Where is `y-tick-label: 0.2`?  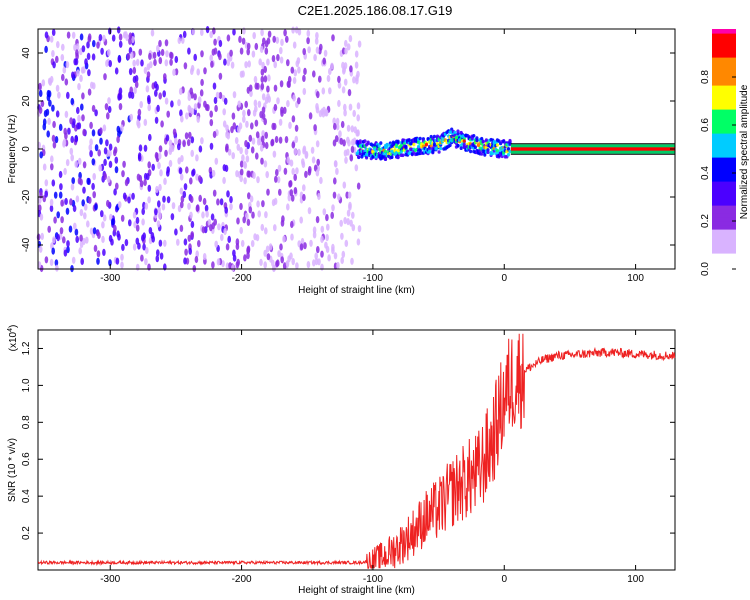 y-tick-label: 0.2 is located at coordinates (26, 533).